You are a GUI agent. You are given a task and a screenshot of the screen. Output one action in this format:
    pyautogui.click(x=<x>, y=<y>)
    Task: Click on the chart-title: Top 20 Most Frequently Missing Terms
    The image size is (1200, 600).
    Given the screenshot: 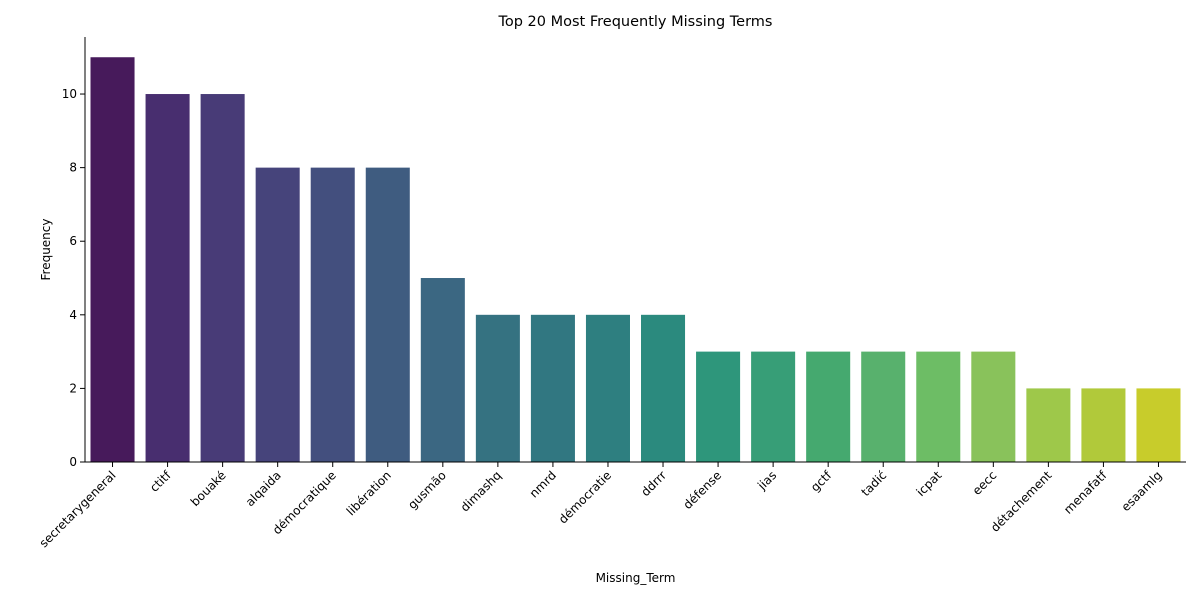 What is the action you would take?
    pyautogui.click(x=634, y=22)
    